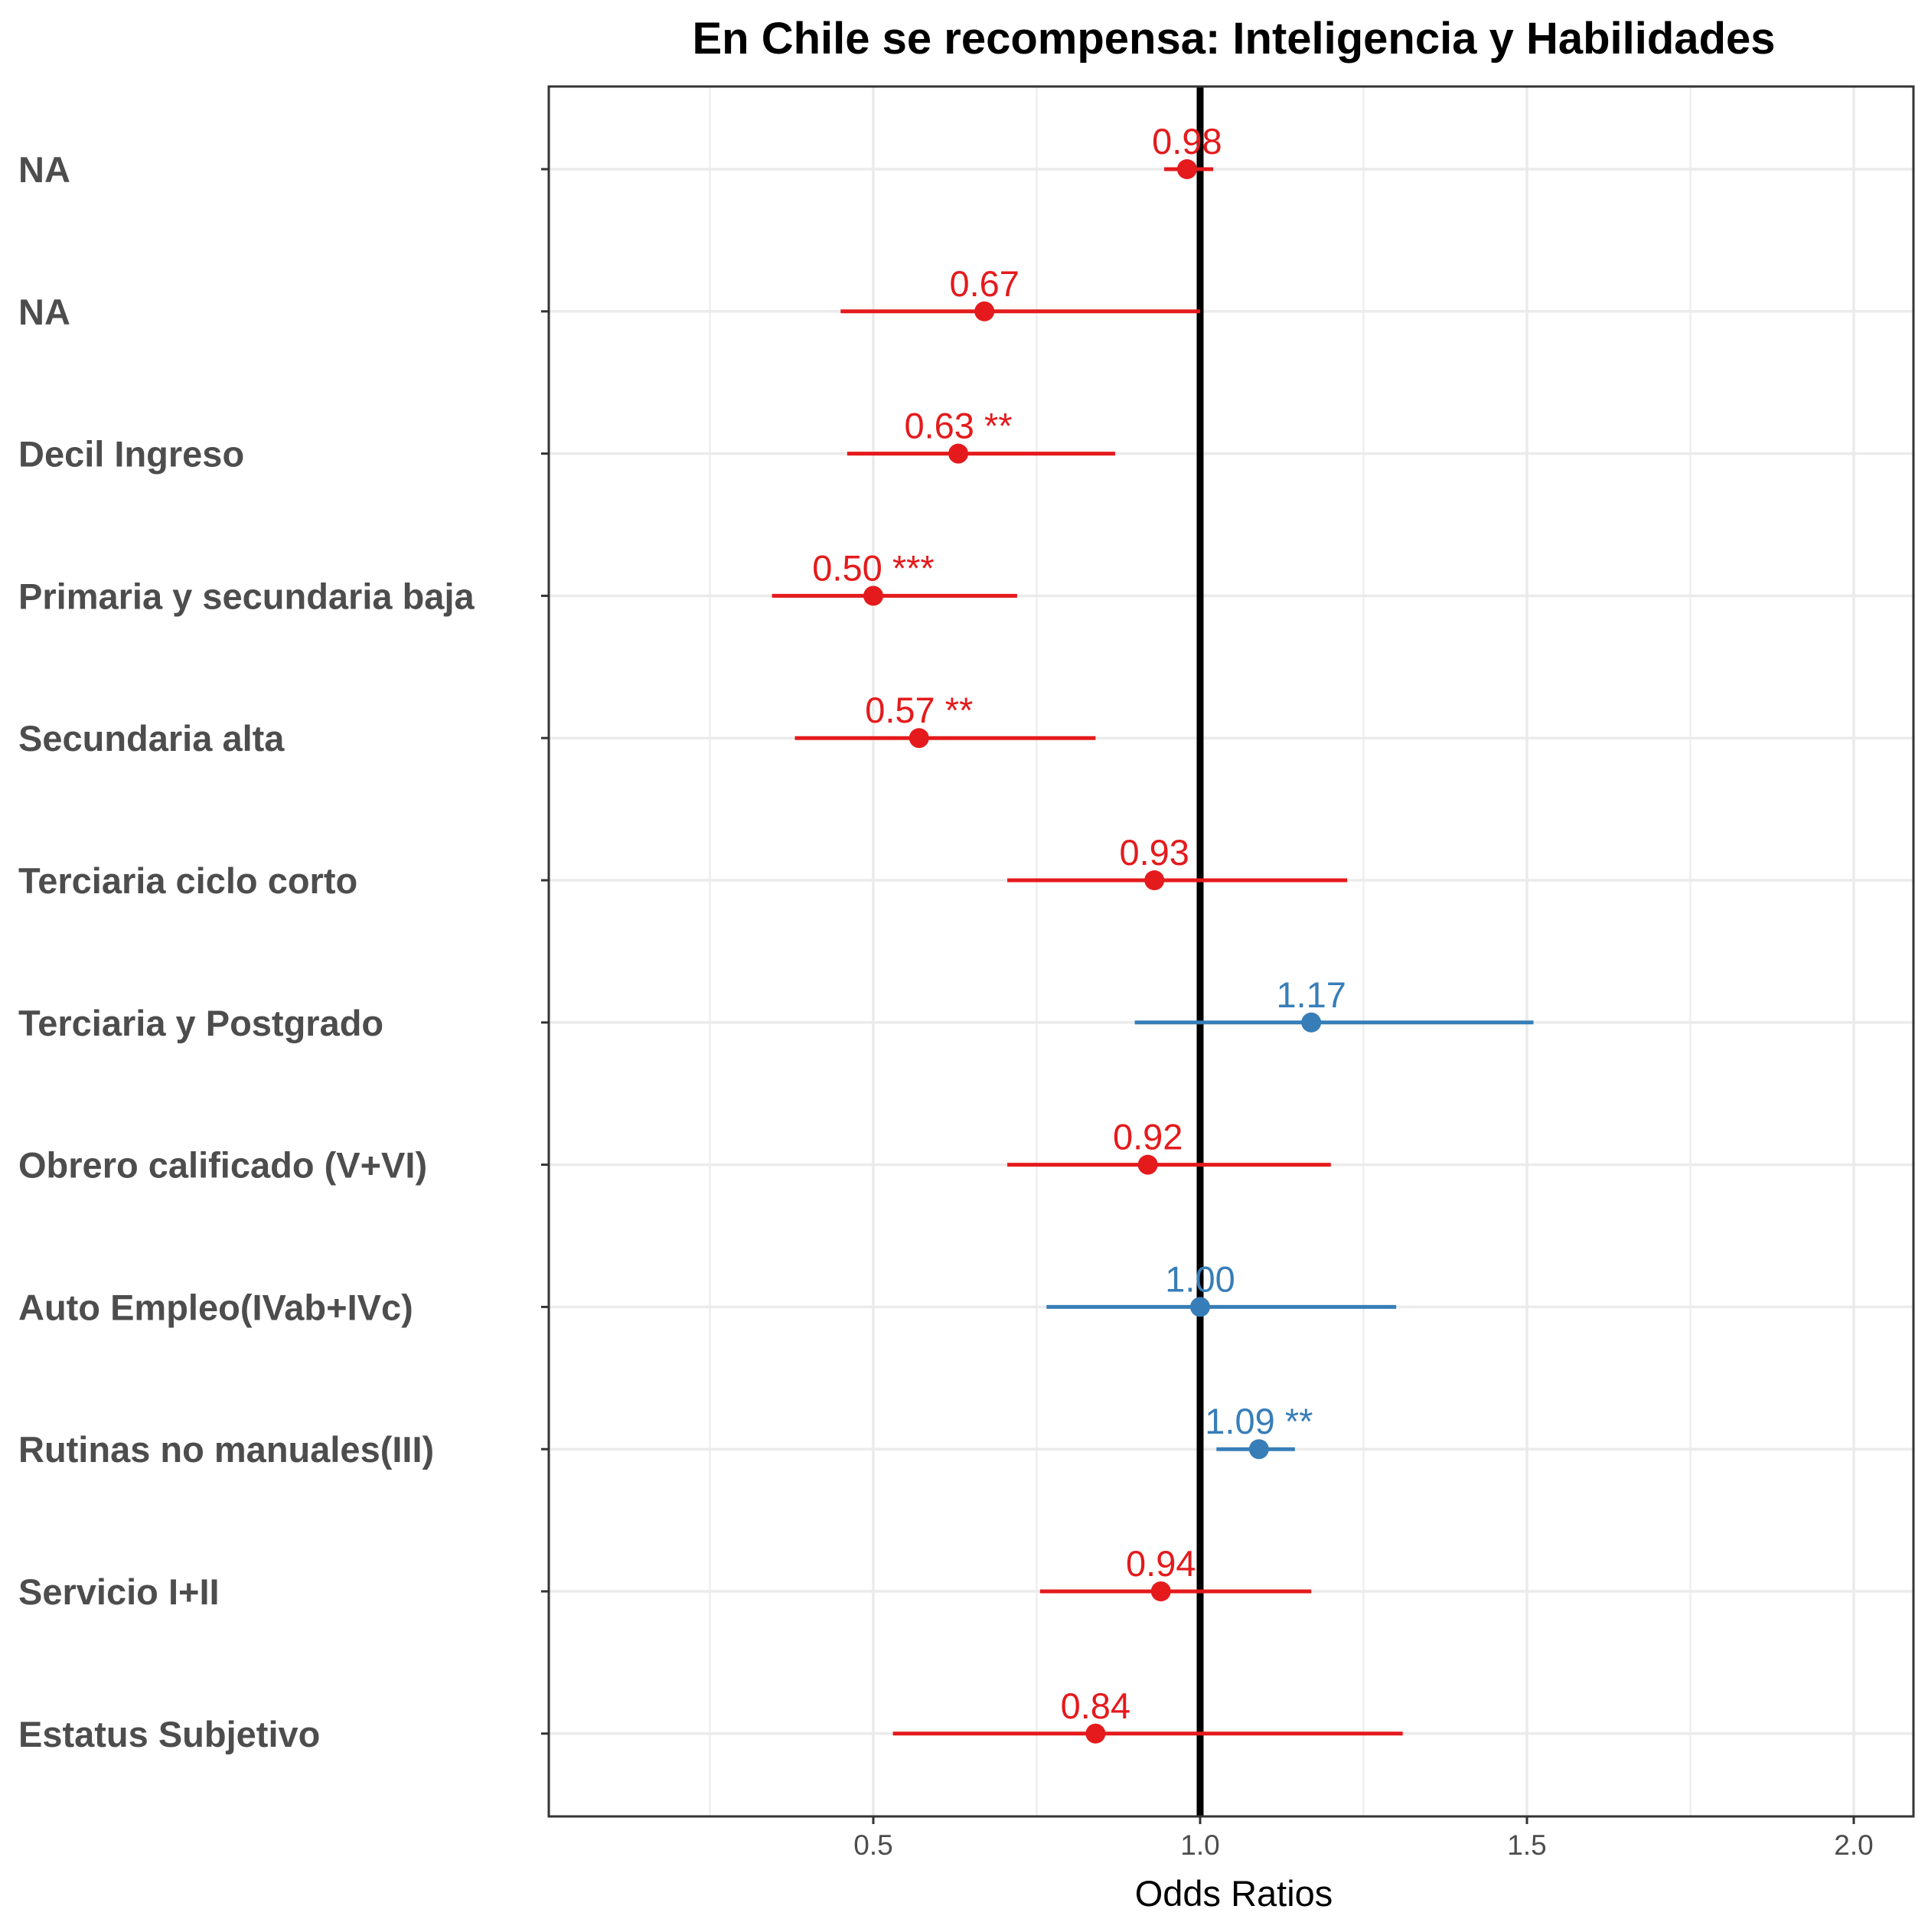  What do you see at coordinates (1147, 1715) in the screenshot?
I see `row-group: 0.84` at bounding box center [1147, 1715].